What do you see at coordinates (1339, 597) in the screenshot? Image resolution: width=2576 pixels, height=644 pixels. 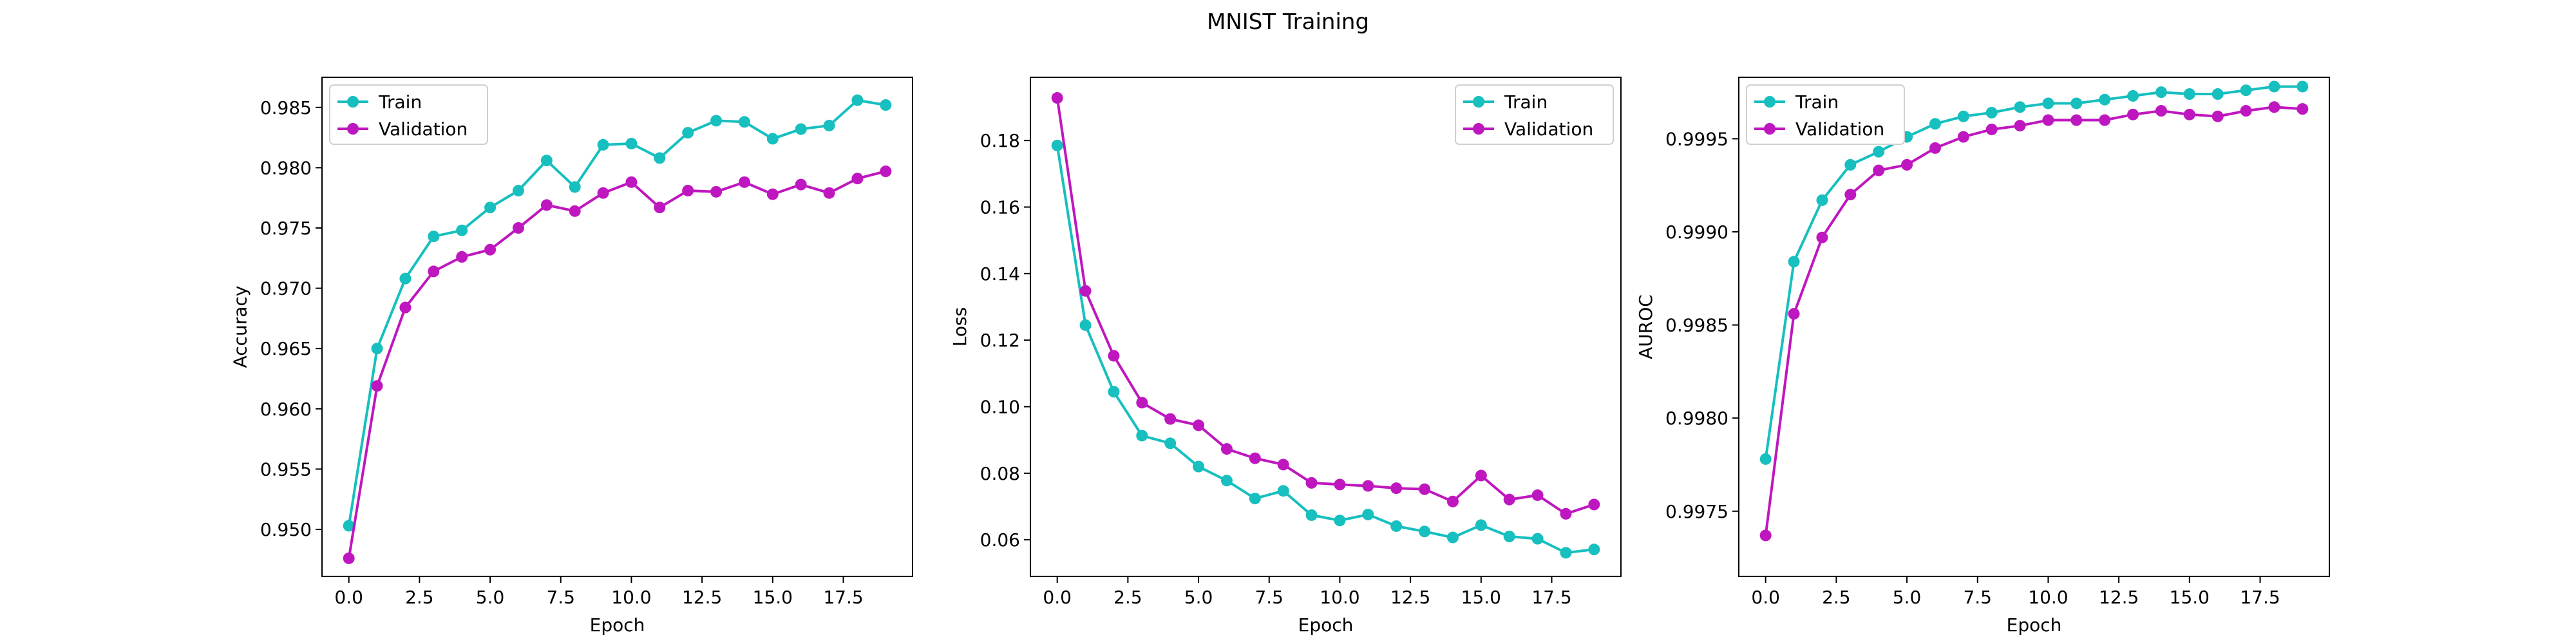 I see `x-tick-label: 10.0` at bounding box center [1339, 597].